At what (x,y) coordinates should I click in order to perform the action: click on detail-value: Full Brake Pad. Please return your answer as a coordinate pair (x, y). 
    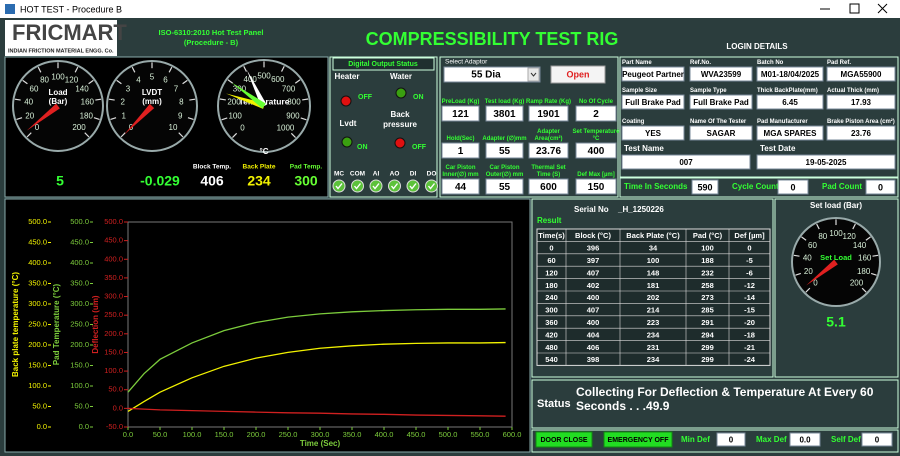
    Looking at the image, I should click on (721, 102).